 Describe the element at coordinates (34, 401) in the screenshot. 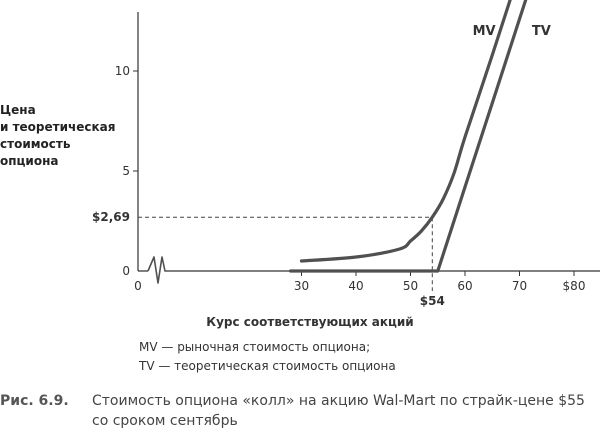

I see `figure-label: Рис. 6.9.` at that location.